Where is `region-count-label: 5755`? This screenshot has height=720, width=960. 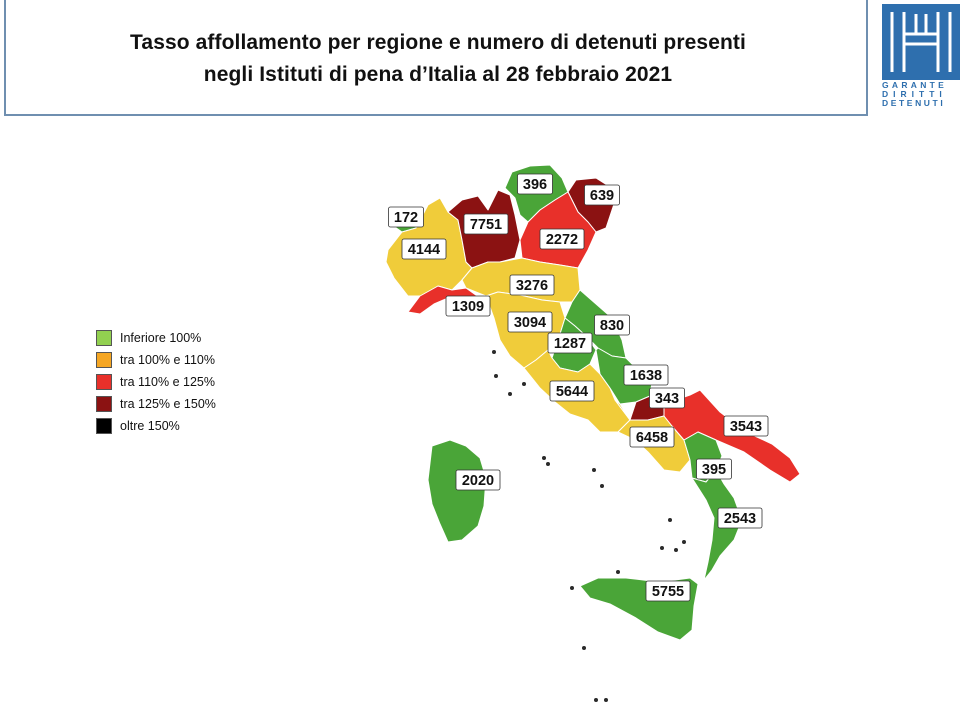 region-count-label: 5755 is located at coordinates (668, 591).